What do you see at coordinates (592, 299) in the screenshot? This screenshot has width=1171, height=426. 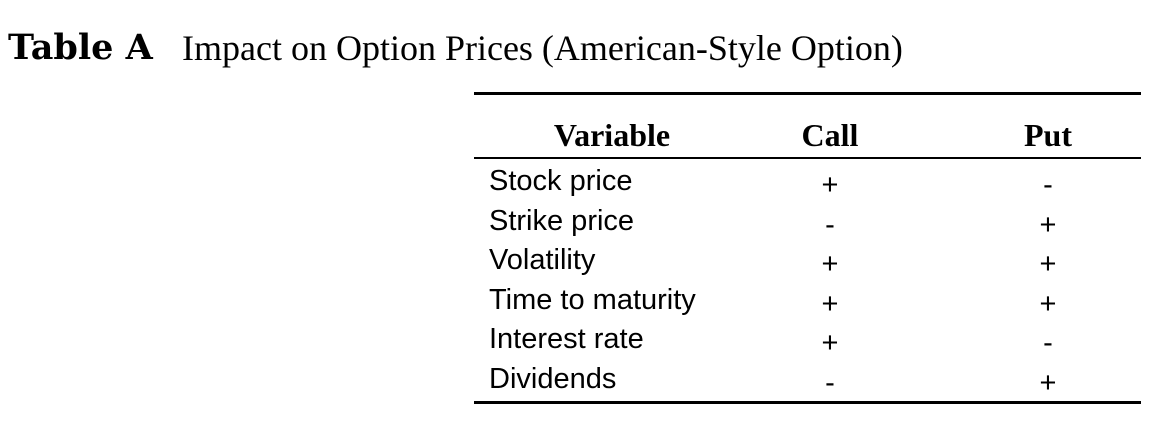 I see `cell-variable: Time to maturity` at bounding box center [592, 299].